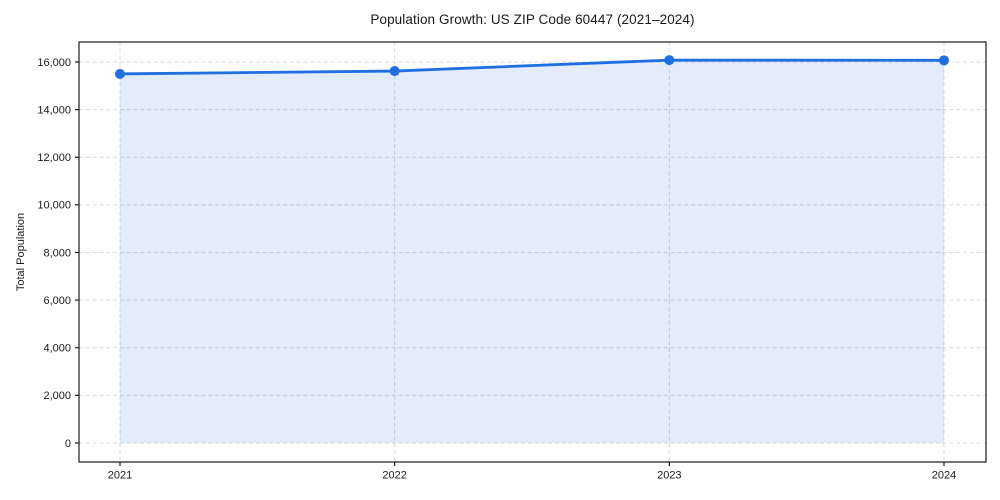  What do you see at coordinates (57, 396) in the screenshot?
I see `y-tick-label: 2,000` at bounding box center [57, 396].